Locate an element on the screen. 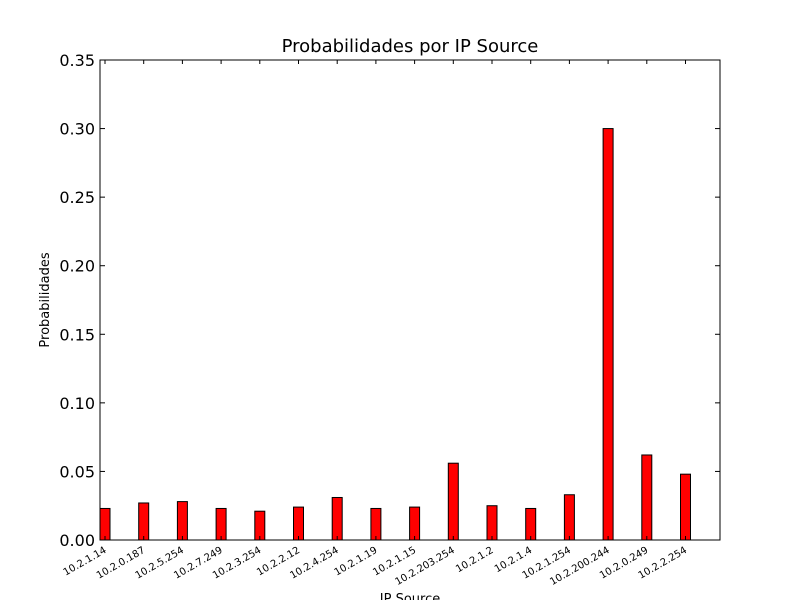 Image resolution: width=800 pixels, height=600 pixels. bar-10.2.0.187 is located at coordinates (144, 521).